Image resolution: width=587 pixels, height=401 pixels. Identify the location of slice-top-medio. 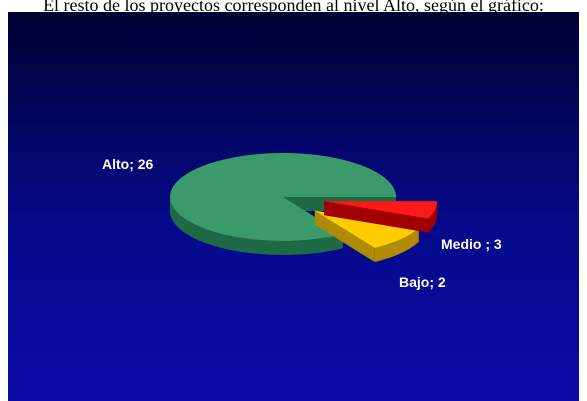
(366, 229).